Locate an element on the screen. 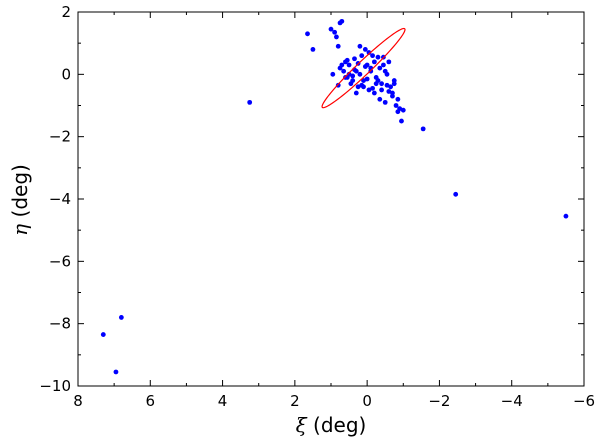 The width and height of the screenshot is (600, 443). y-axis-symbol: η is located at coordinates (20, 230).